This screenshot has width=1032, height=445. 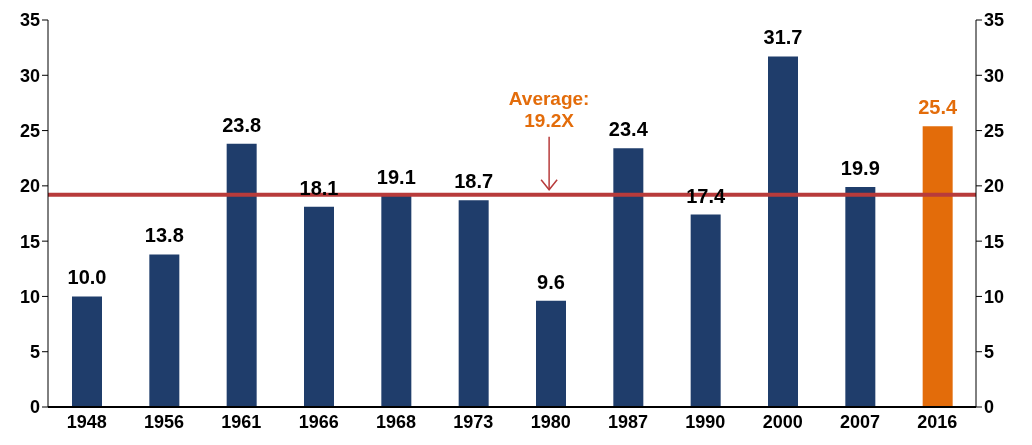 What do you see at coordinates (164, 421) in the screenshot?
I see `x-tick-label: 1956` at bounding box center [164, 421].